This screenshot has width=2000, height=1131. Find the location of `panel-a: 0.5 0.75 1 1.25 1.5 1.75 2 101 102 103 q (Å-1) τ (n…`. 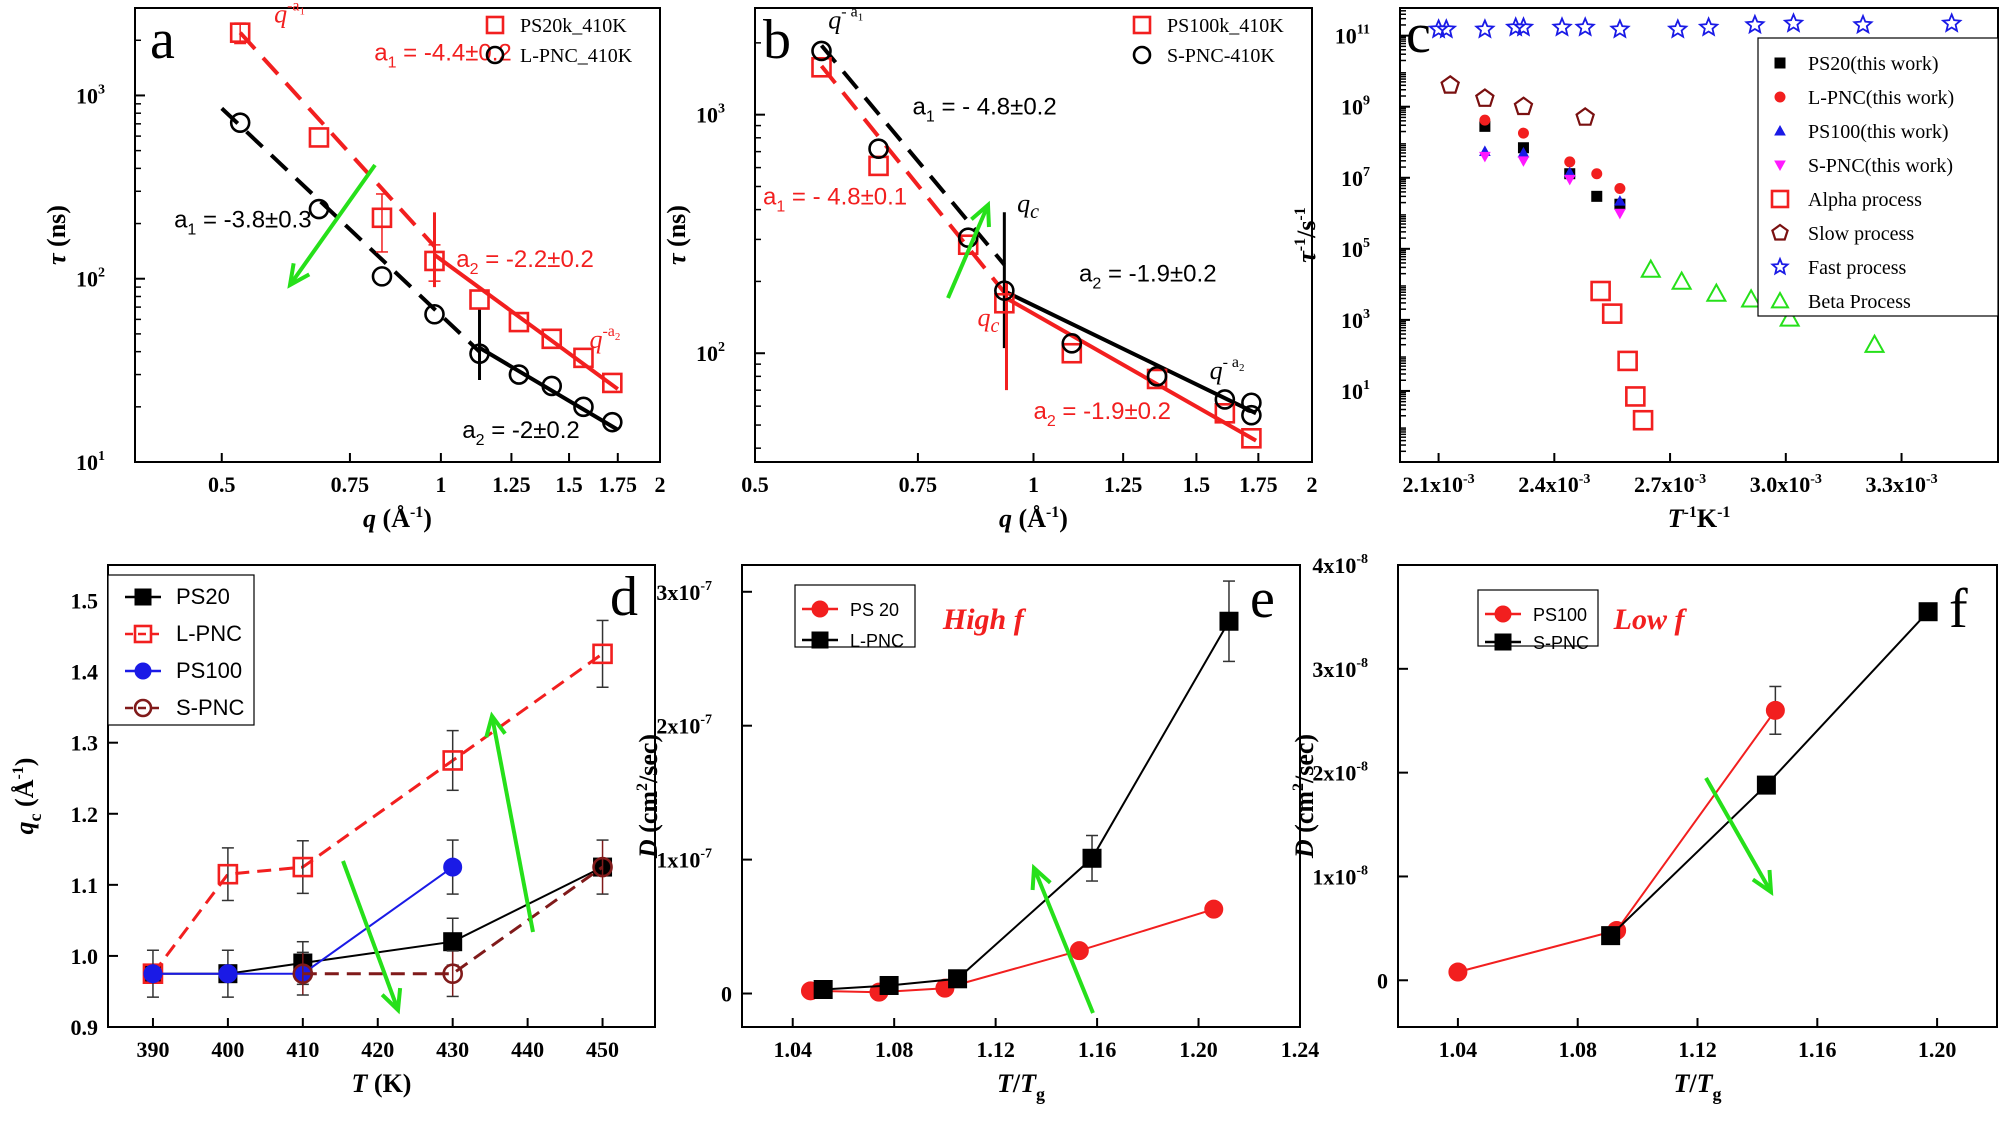

panel-a: 0.5 0.75 1 1.25 1.5 1.75 2 101 102 103 q (Å-1) τ (n… is located at coordinates (354, 266).